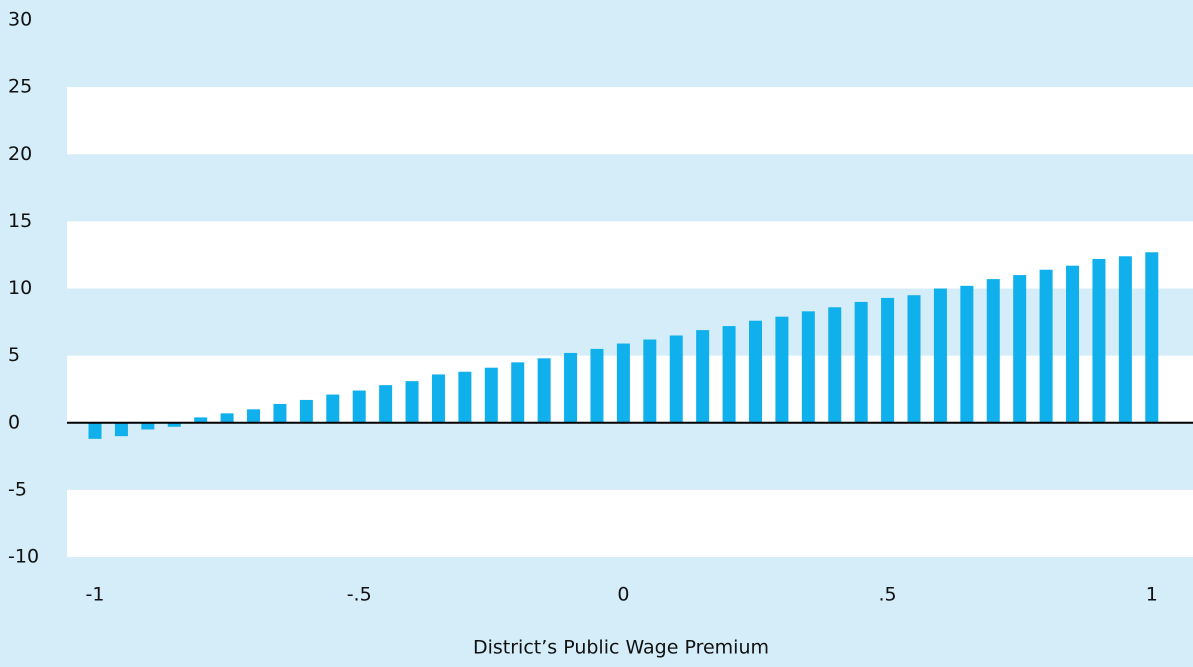 The height and width of the screenshot is (667, 1193). Describe the element at coordinates (359, 595) in the screenshot. I see `x-tick-label: -.5` at that location.